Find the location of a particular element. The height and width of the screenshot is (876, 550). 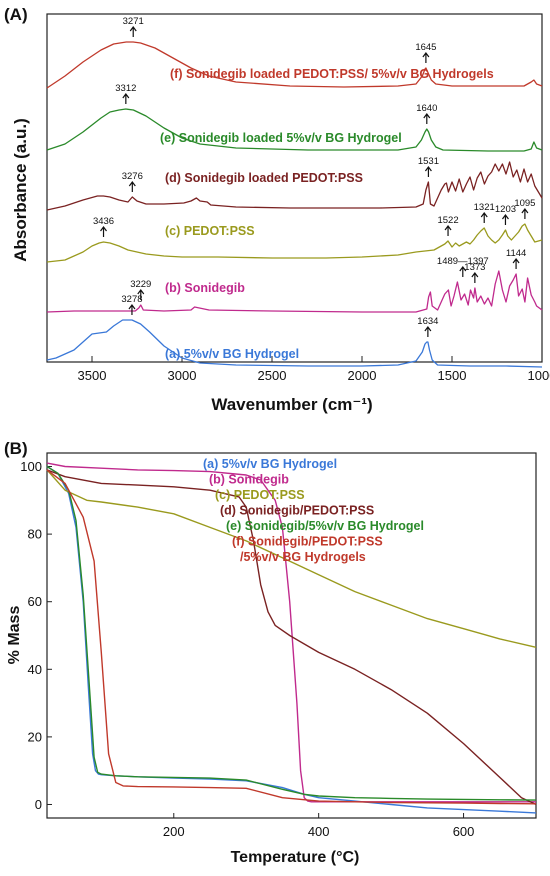

panel-b-y-tick-label: 20 is located at coordinates (35, 736).